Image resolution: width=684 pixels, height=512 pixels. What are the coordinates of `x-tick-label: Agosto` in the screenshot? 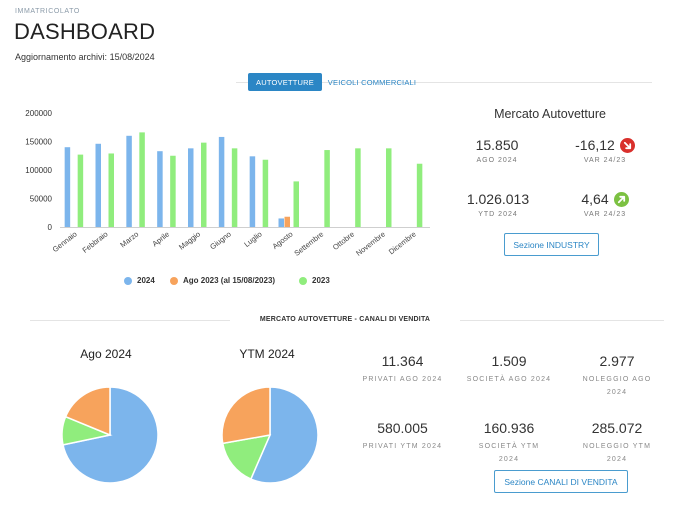 It's located at (283, 239).